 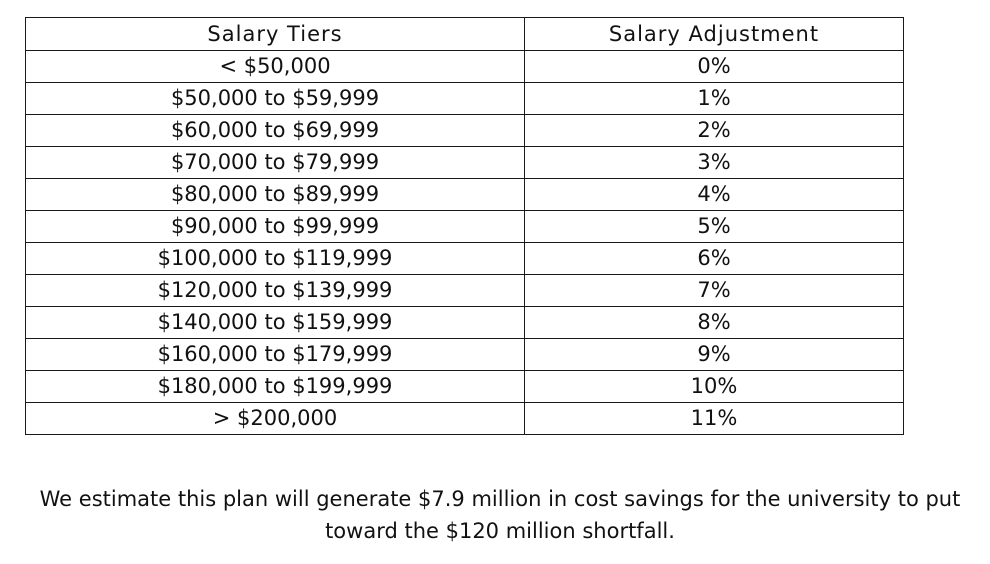 I want to click on table-row: $140,000 to $159,999 8%, so click(x=464, y=322).